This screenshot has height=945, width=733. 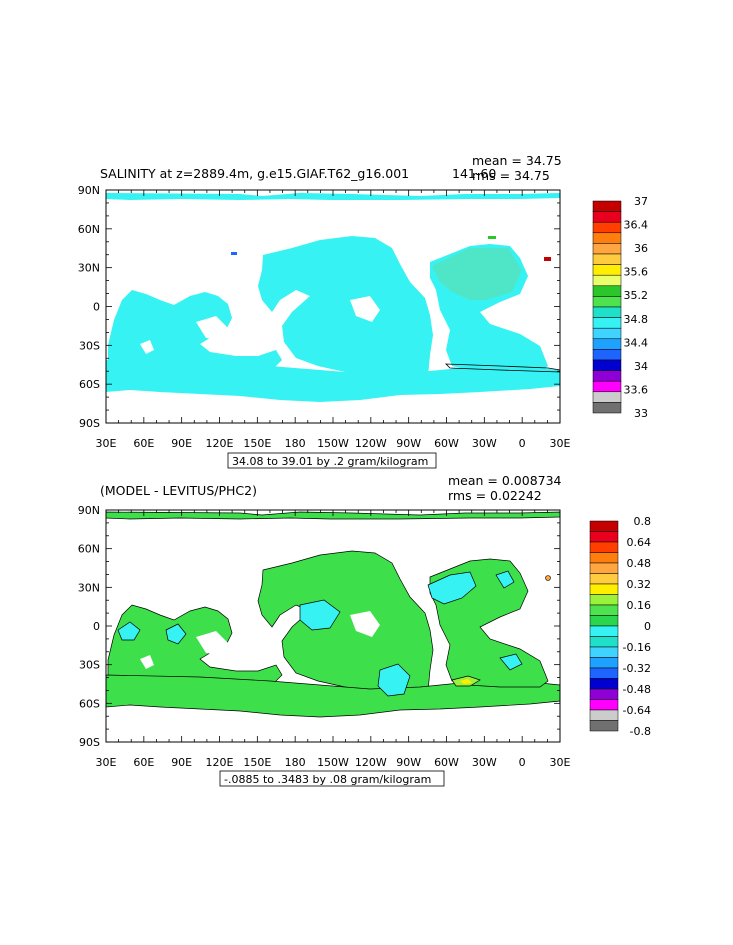 What do you see at coordinates (517, 160) in the screenshot?
I see `panel1-mean: mean = 34.75` at bounding box center [517, 160].